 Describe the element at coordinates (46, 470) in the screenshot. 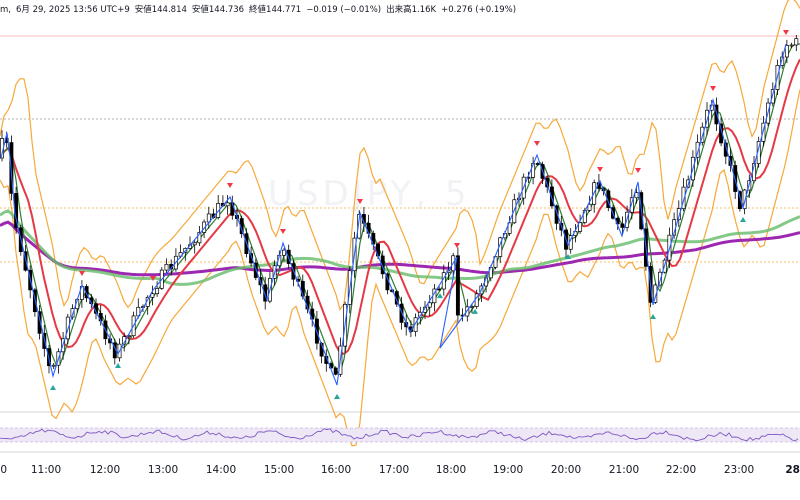

I see `x-axis-tick-label: 11:00` at that location.